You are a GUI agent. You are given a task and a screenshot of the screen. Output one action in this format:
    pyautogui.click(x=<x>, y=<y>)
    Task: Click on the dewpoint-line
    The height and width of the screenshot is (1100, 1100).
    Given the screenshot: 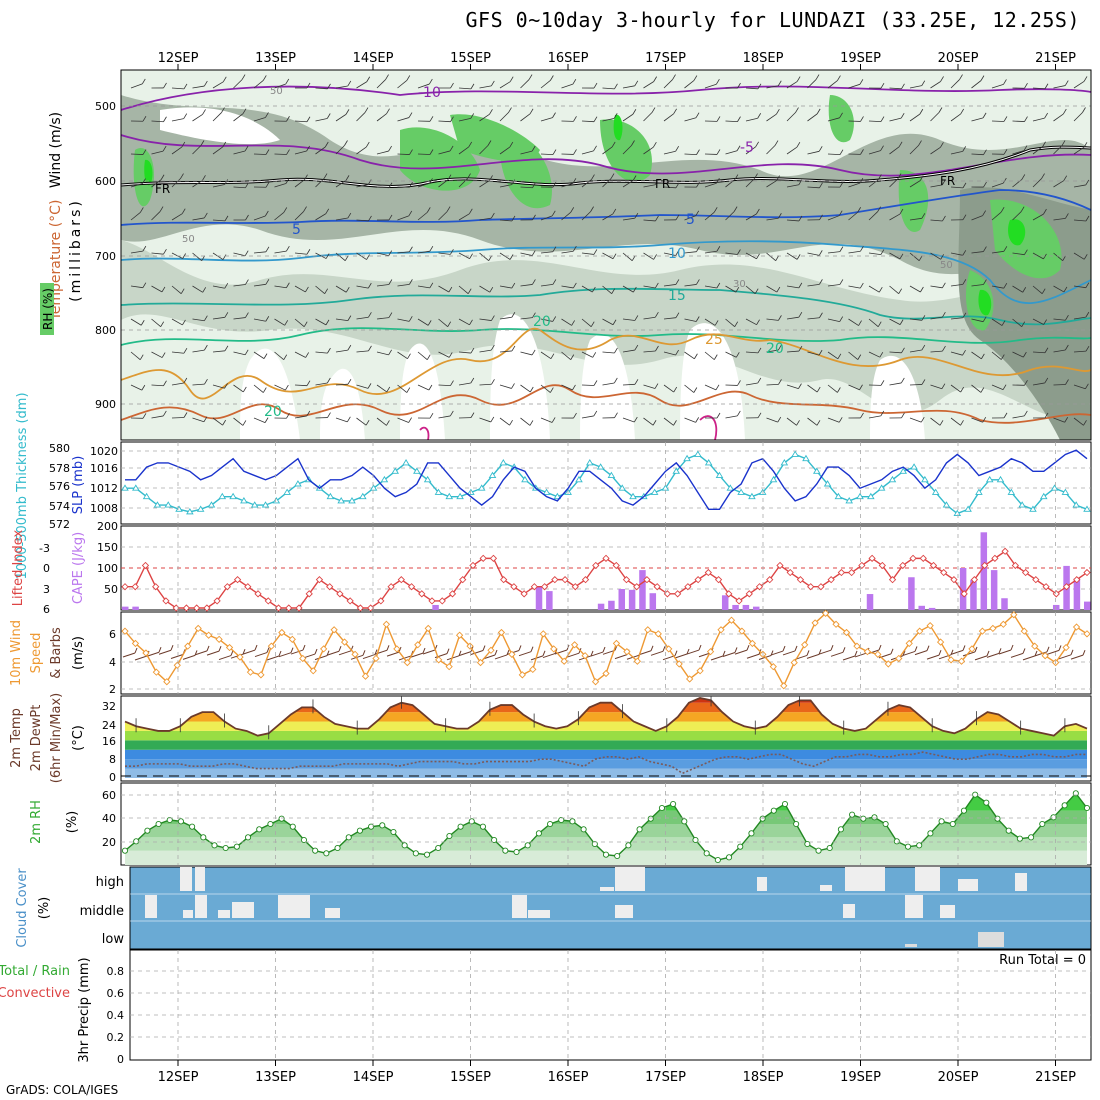 What is the action you would take?
    pyautogui.click(x=606, y=763)
    